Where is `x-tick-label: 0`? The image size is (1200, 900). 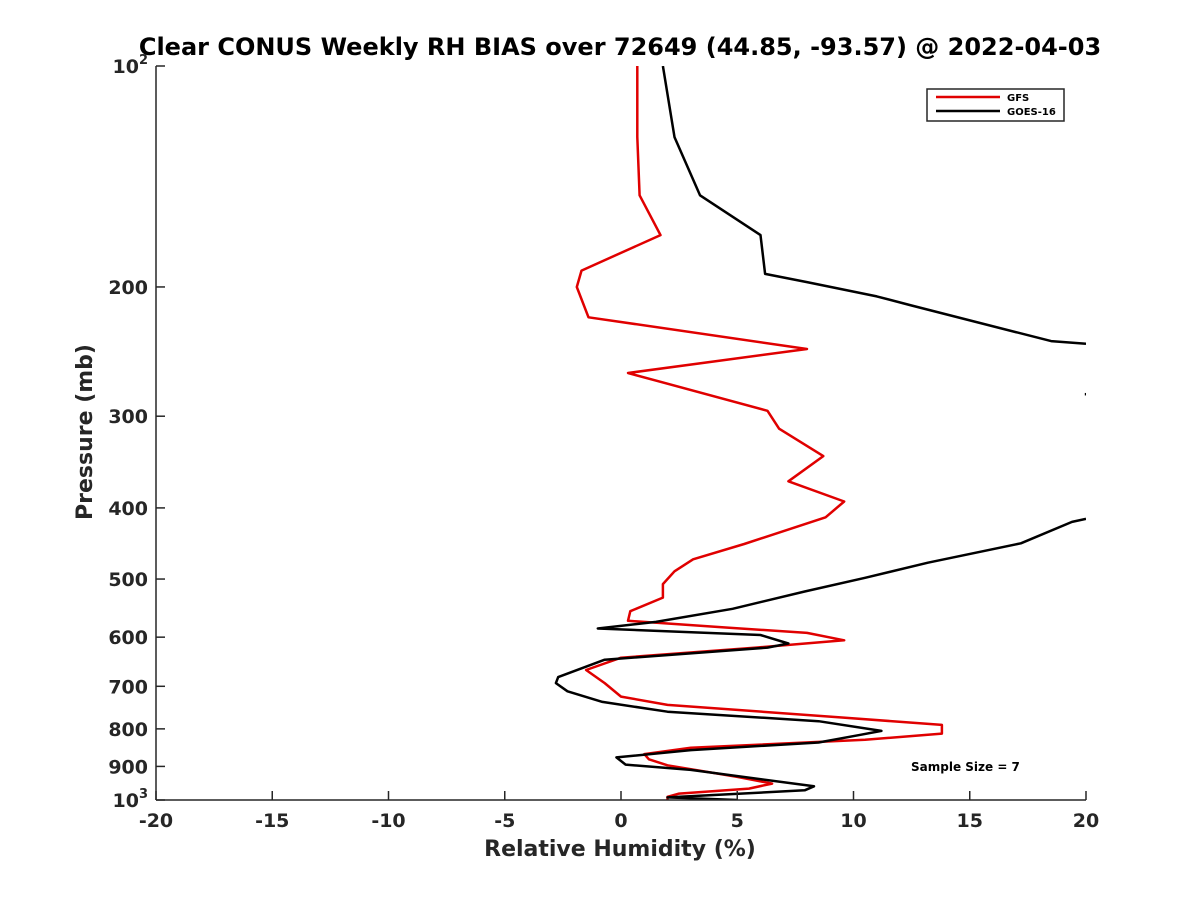
x-tick-label: 0 is located at coordinates (620, 821).